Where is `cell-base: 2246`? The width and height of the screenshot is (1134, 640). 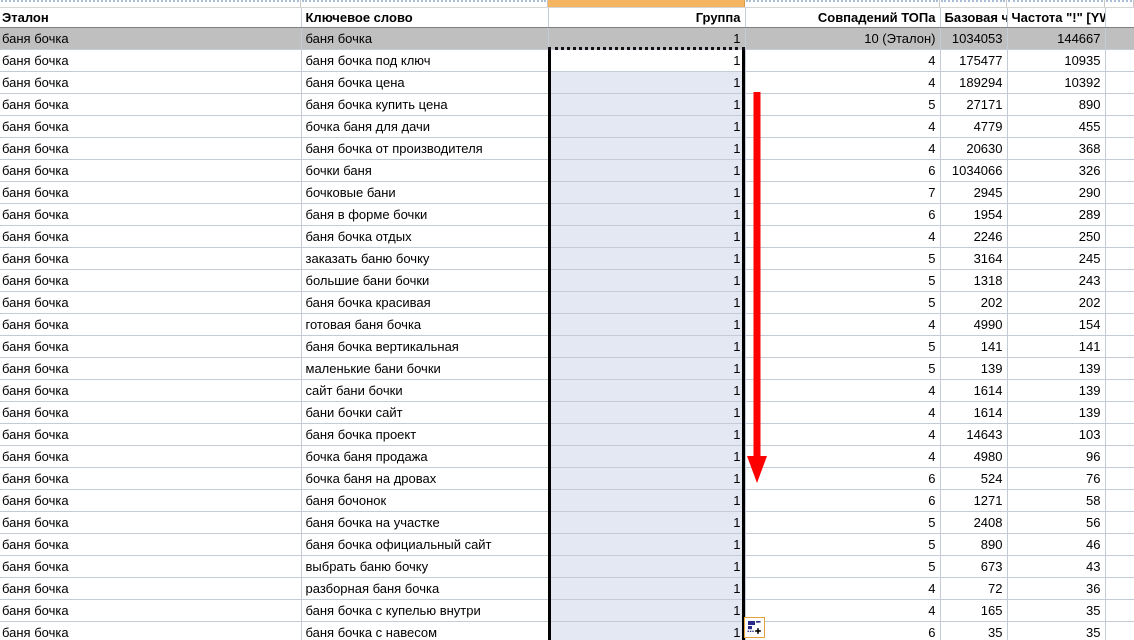
cell-base: 2246 is located at coordinates (974, 236).